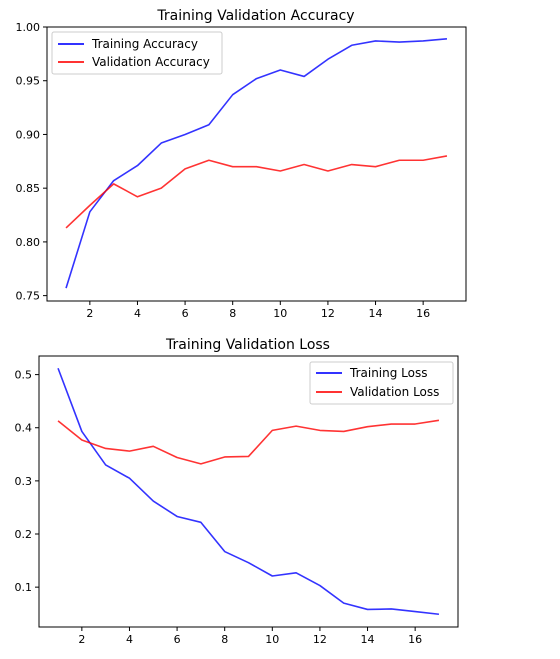  I want to click on legend-label-validation-accuracy: Validation Accuracy, so click(151, 62).